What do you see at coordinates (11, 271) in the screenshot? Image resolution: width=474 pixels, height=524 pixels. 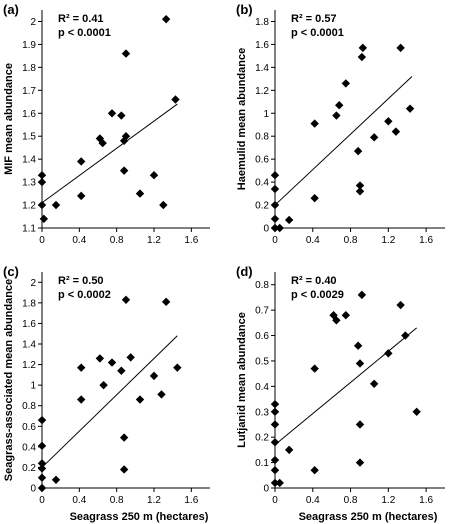 I see `panel-label: (c)` at bounding box center [11, 271].